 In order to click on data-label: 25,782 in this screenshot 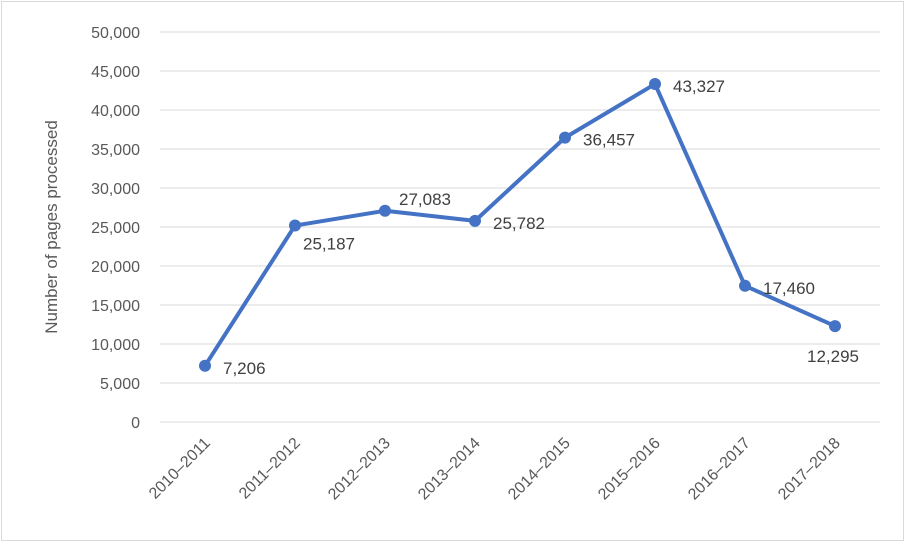, I will do `click(519, 223)`.